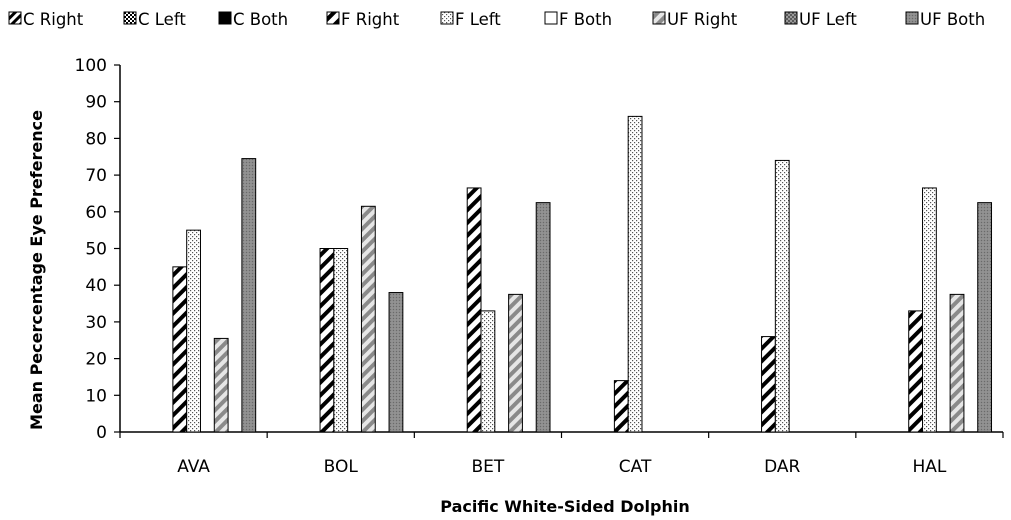  What do you see at coordinates (791, 18) in the screenshot?
I see `legend-swatch-uf-left` at bounding box center [791, 18].